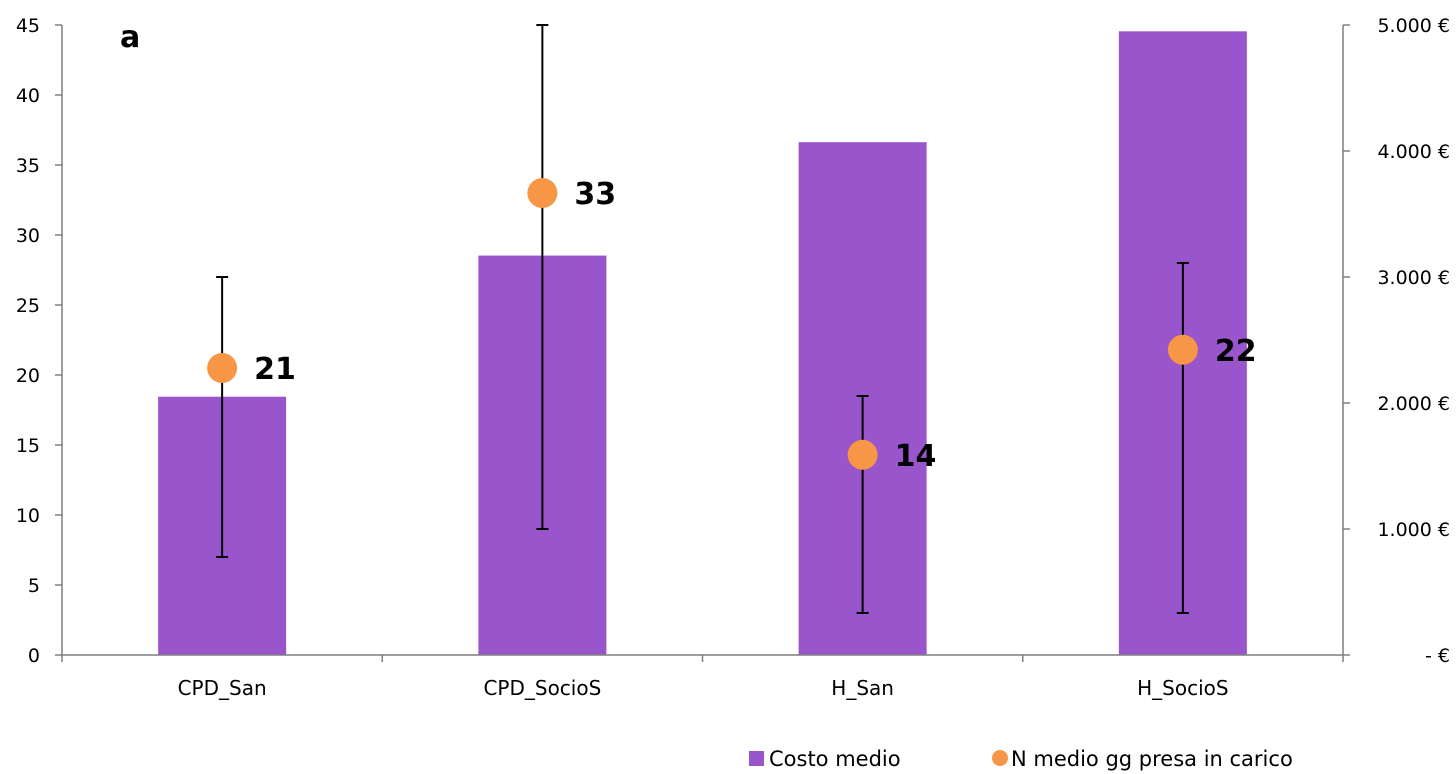  What do you see at coordinates (34, 656) in the screenshot?
I see `left-tick-label: 0` at bounding box center [34, 656].